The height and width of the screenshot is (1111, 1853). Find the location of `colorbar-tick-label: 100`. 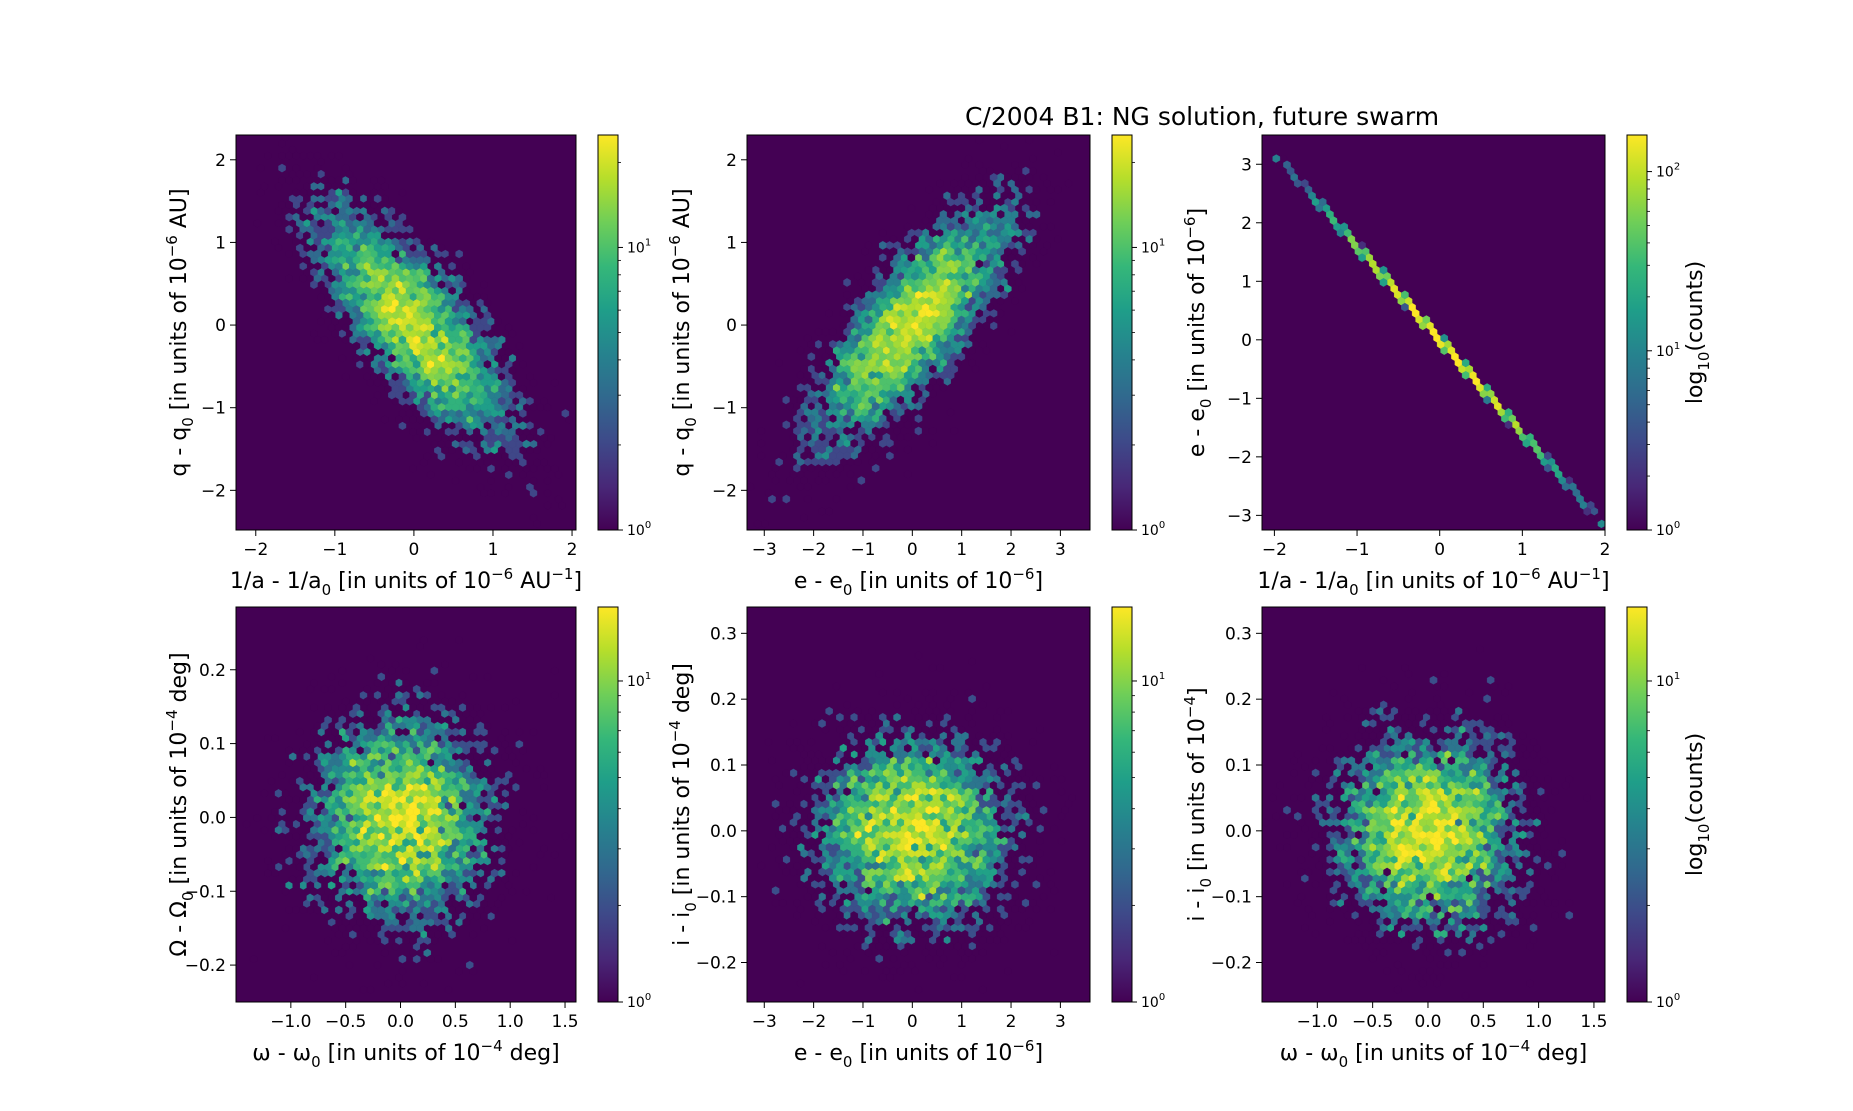

colorbar-tick-label: 100 is located at coordinates (639, 529).